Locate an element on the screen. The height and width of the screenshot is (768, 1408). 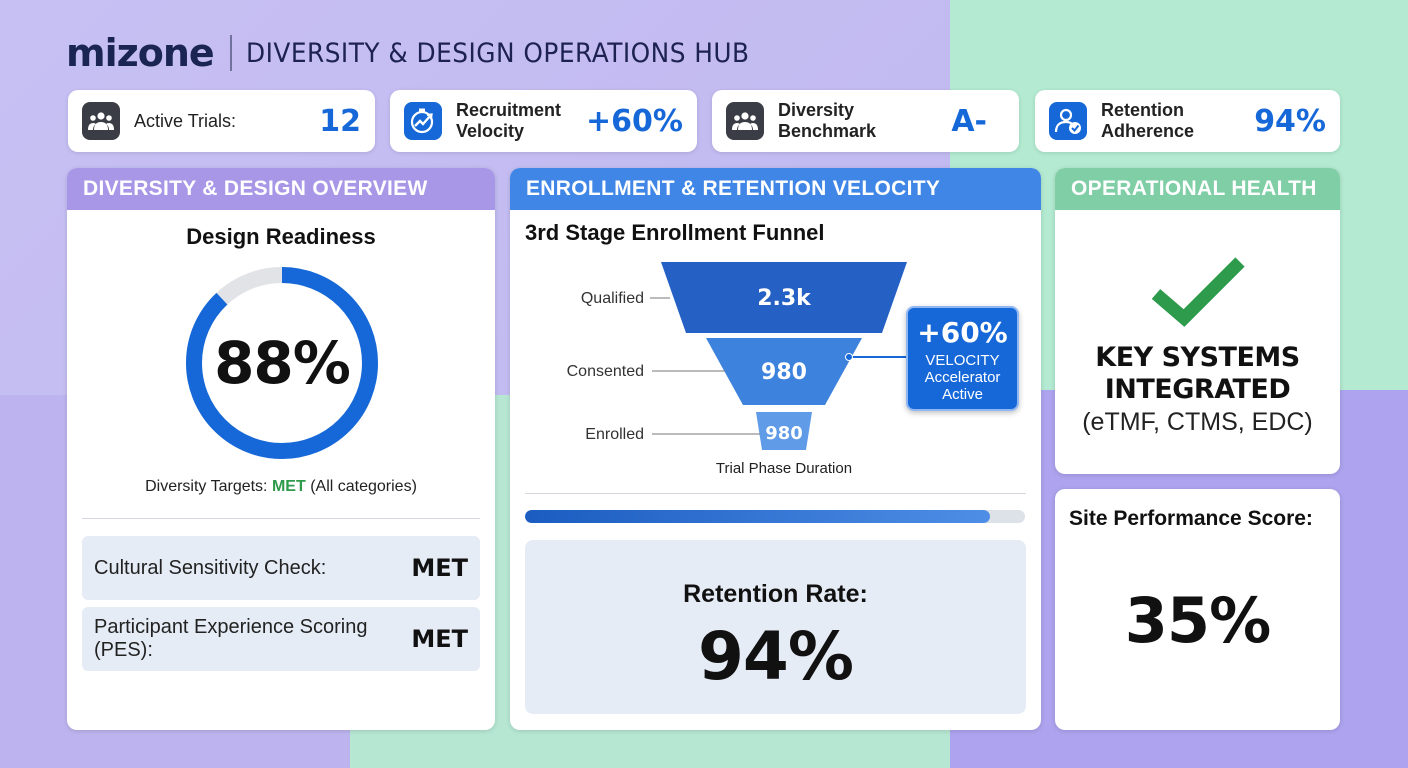
callout-text: VELOCITY Accelerator Active is located at coordinates (962, 377).